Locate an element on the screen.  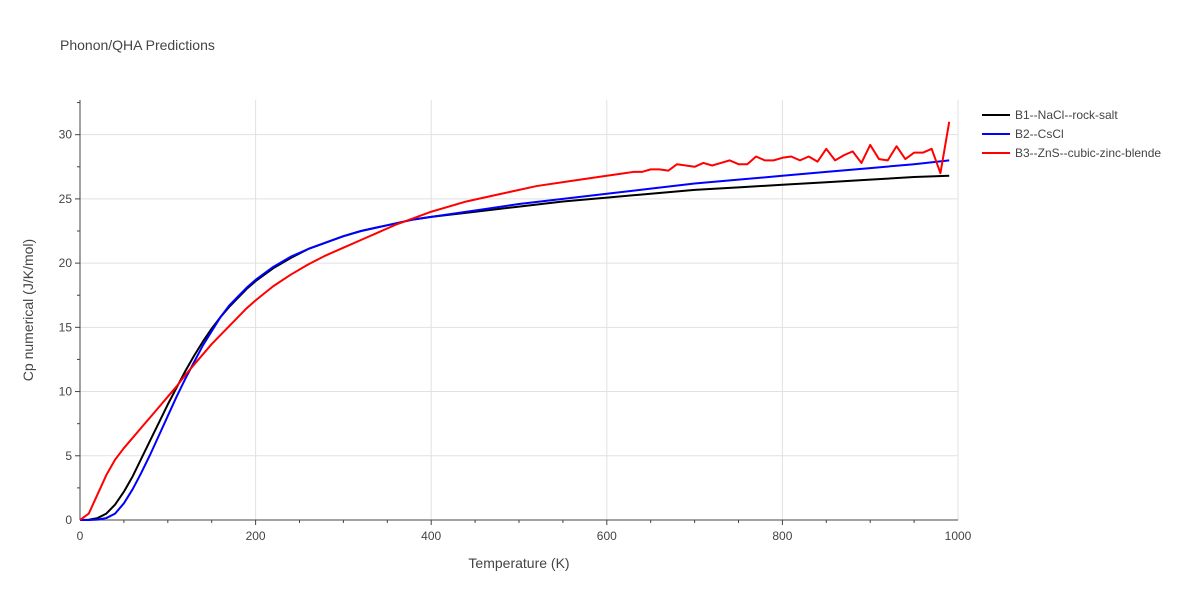
x-tick-label-4: 800 is located at coordinates (782, 536).